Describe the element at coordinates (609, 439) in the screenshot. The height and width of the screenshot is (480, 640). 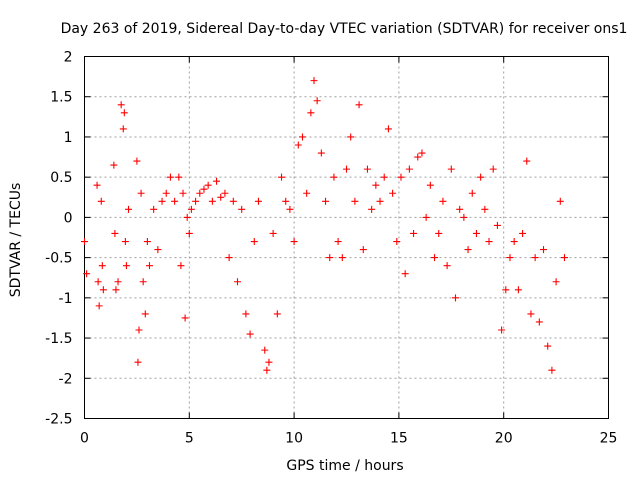
I see `x-tick-label: 25` at that location.